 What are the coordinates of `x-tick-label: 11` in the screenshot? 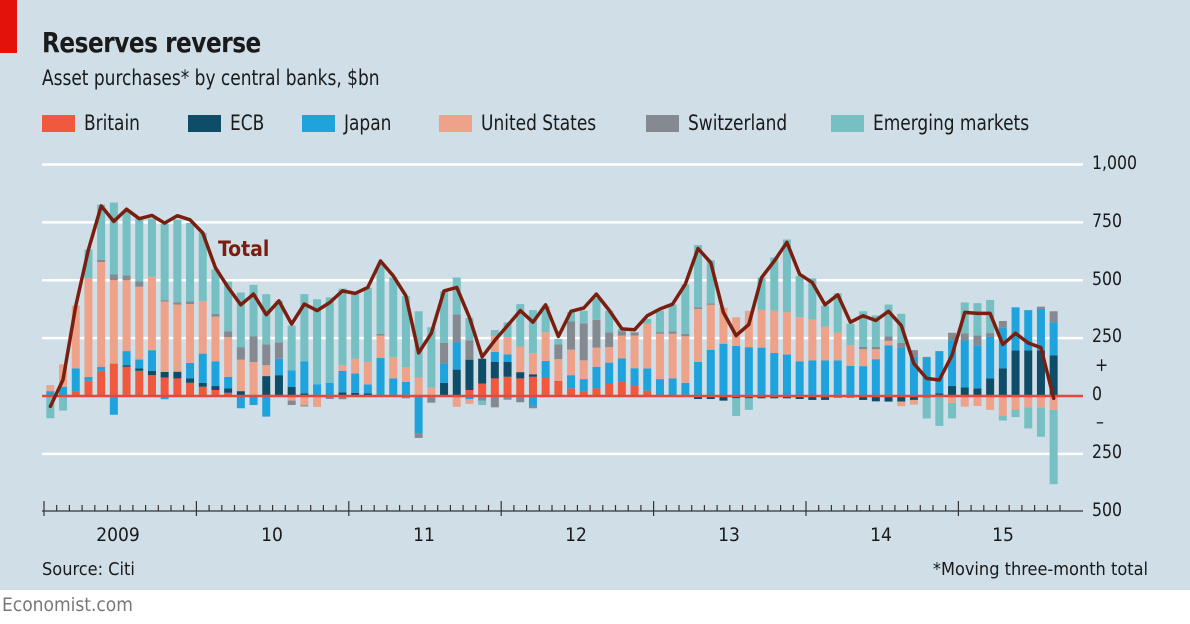 It's located at (424, 535).